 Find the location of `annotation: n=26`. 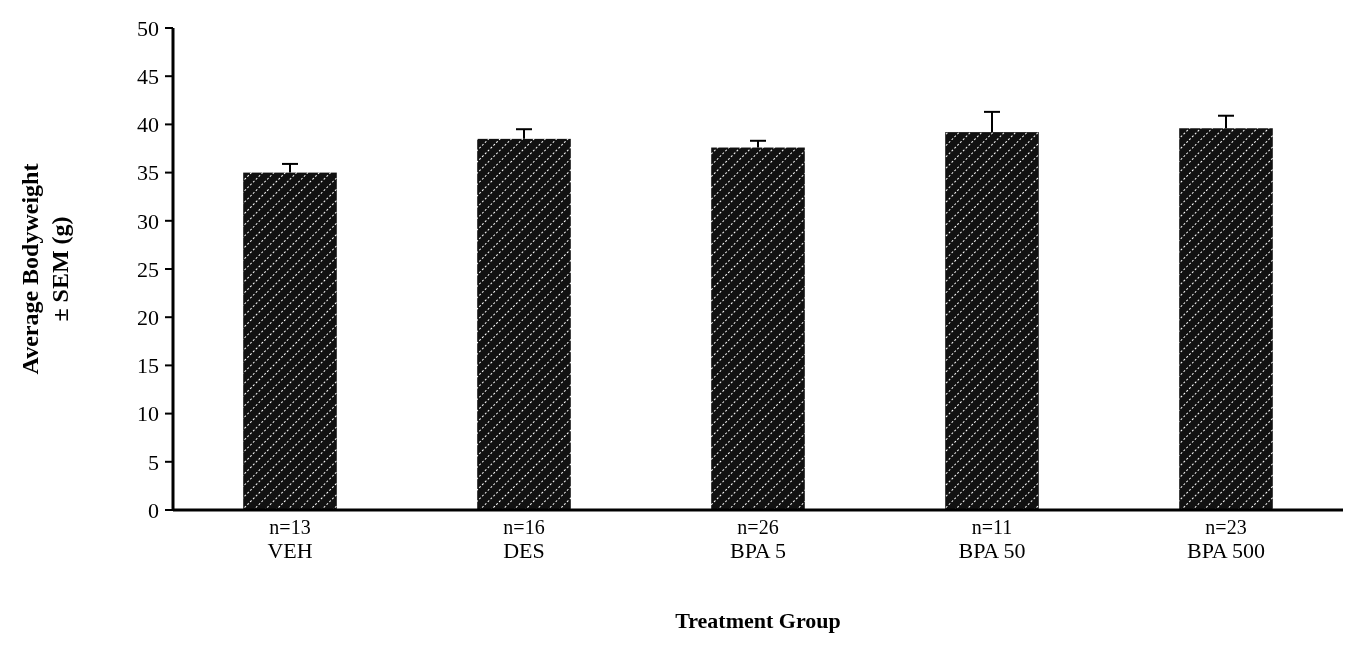

annotation: n=26 is located at coordinates (758, 527).